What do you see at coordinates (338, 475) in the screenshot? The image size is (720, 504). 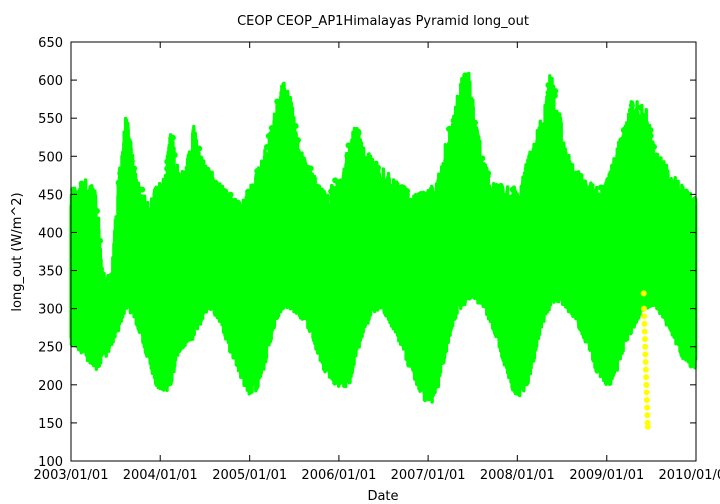 I see `x-tick-label: 2006/01/01` at bounding box center [338, 475].